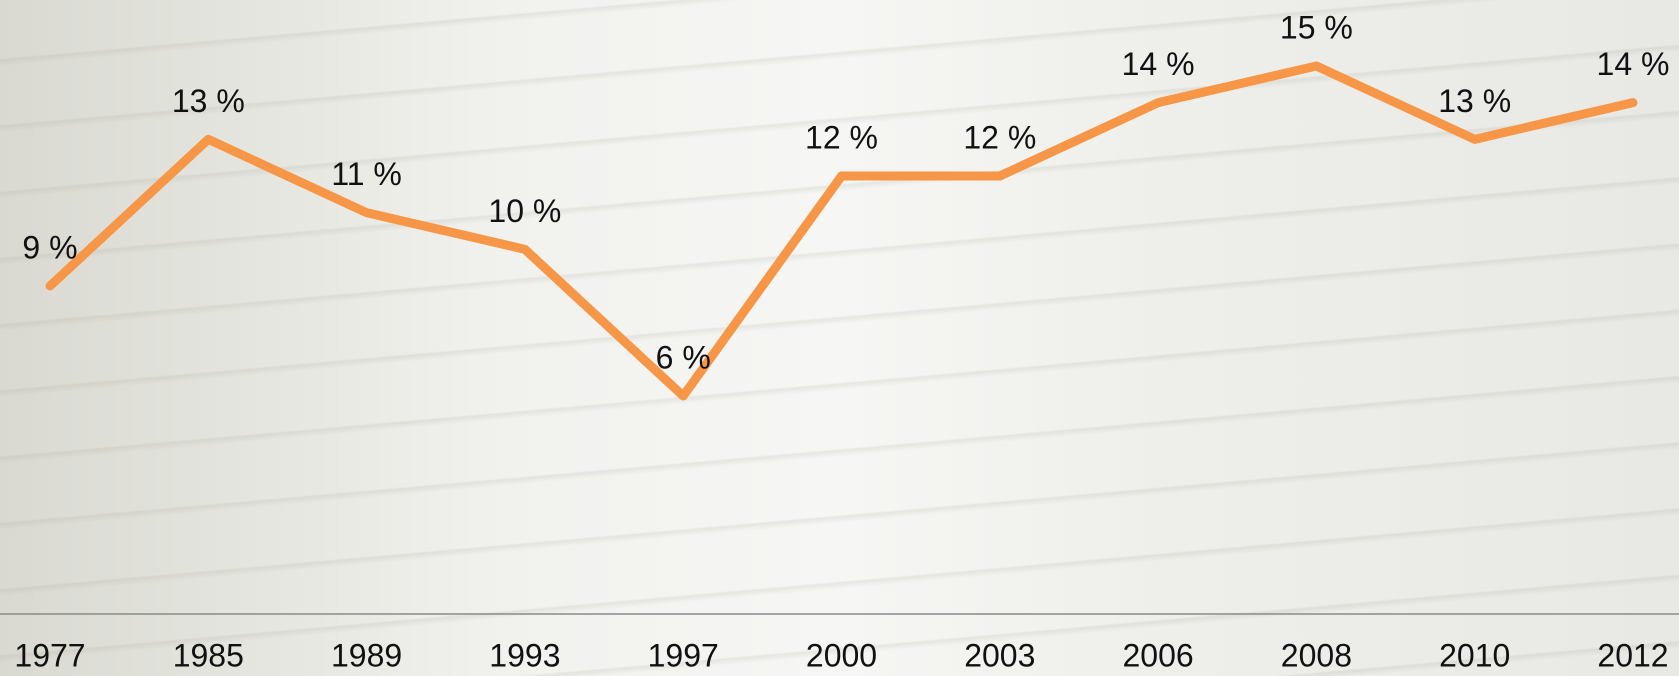  I want to click on x-tick-label: 2010, so click(1474, 655).